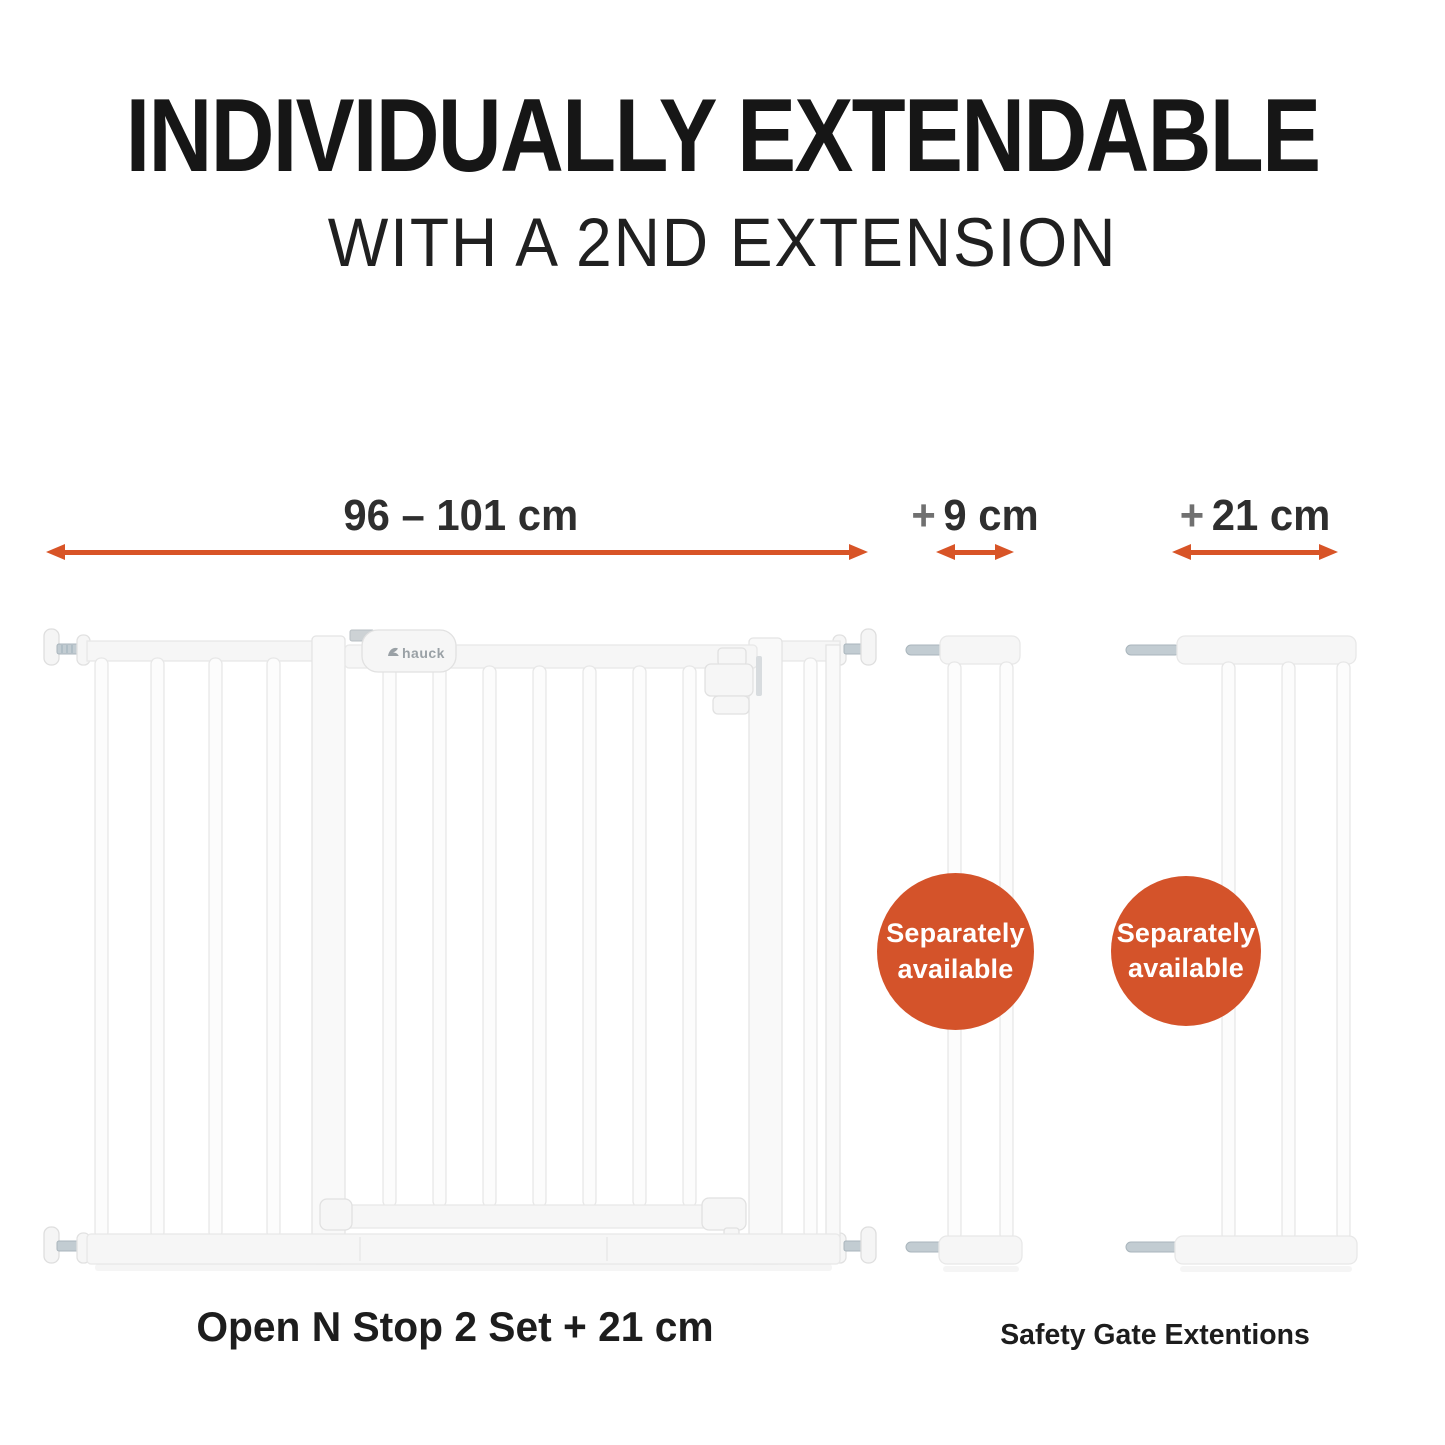 This screenshot has height=1445, width=1445. I want to click on dimension-label: 96 – 101 cm, so click(457, 516).